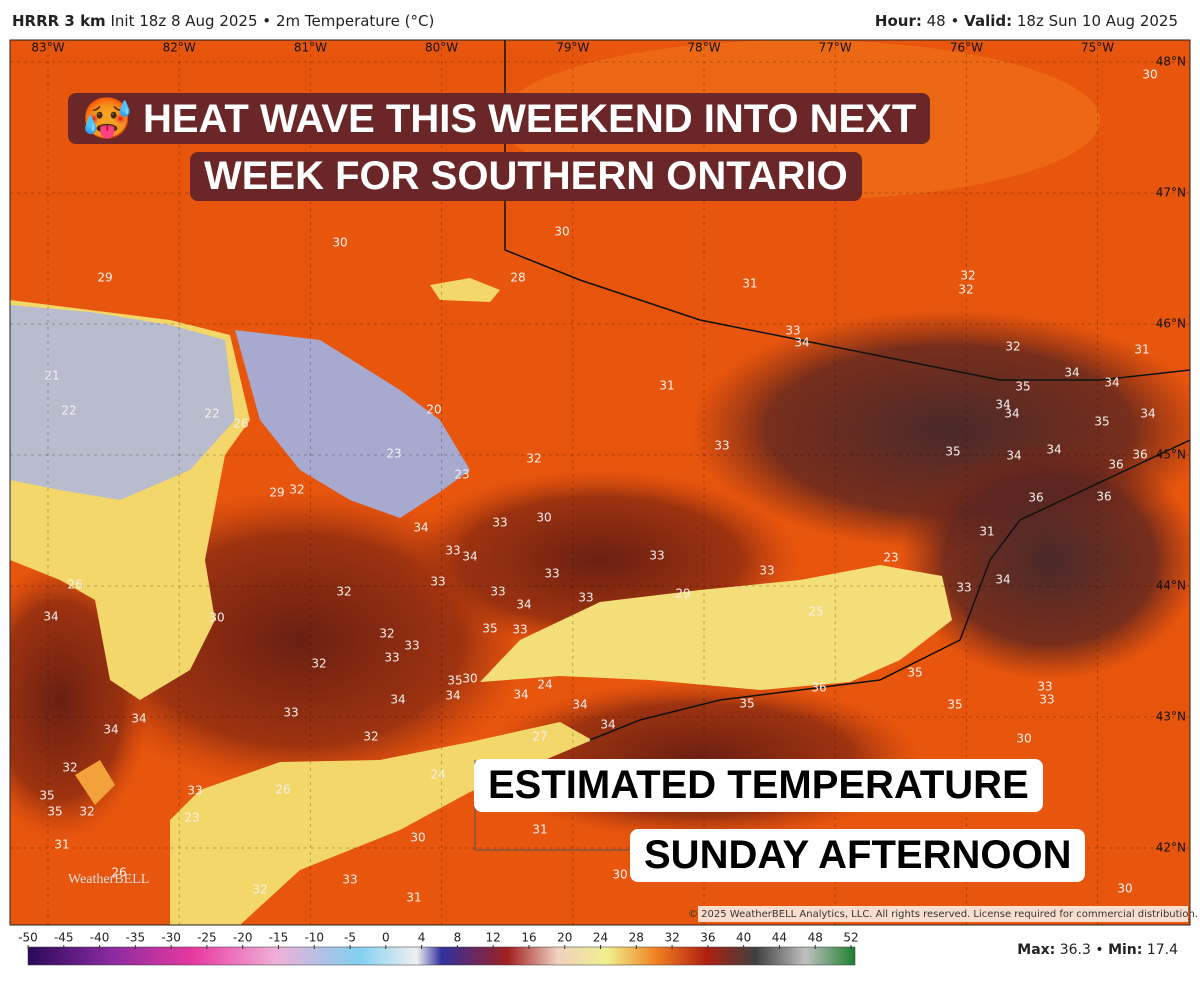  What do you see at coordinates (966, 48) in the screenshot?
I see `longitude-label: 76°W` at bounding box center [966, 48].